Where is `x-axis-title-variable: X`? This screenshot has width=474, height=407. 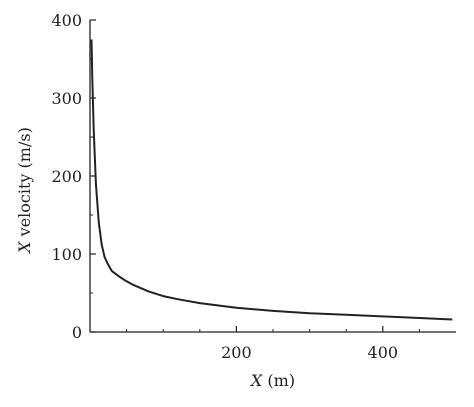 x-axis-title-variable: X is located at coordinates (256, 380).